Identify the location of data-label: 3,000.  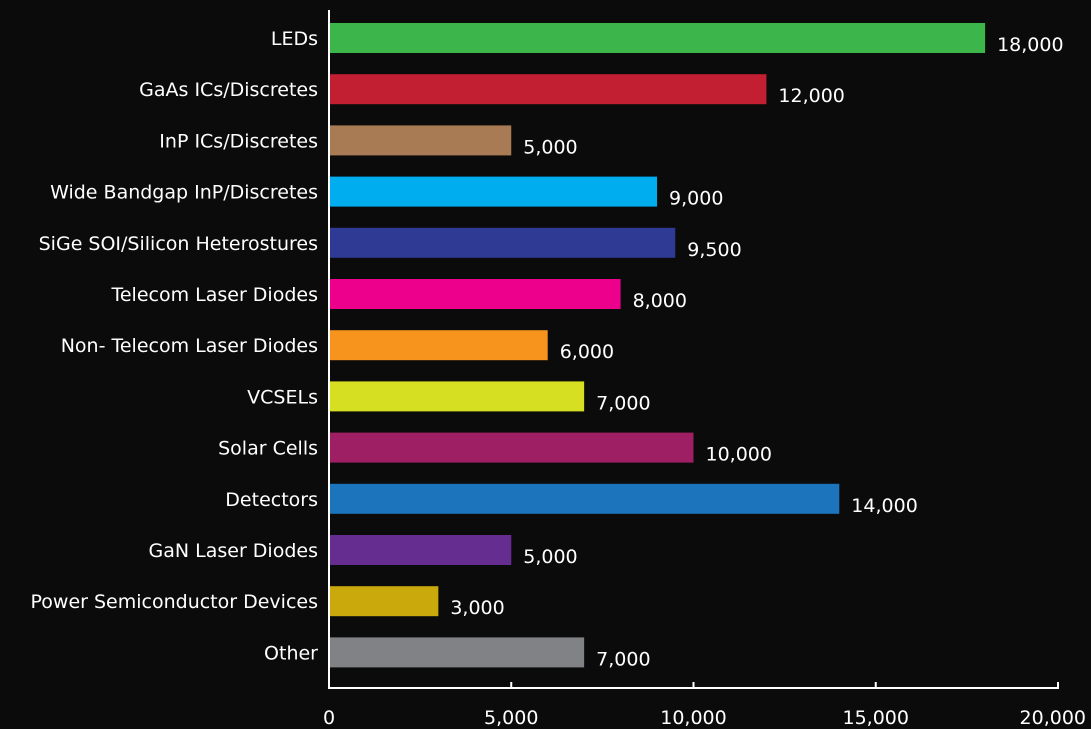
(477, 608).